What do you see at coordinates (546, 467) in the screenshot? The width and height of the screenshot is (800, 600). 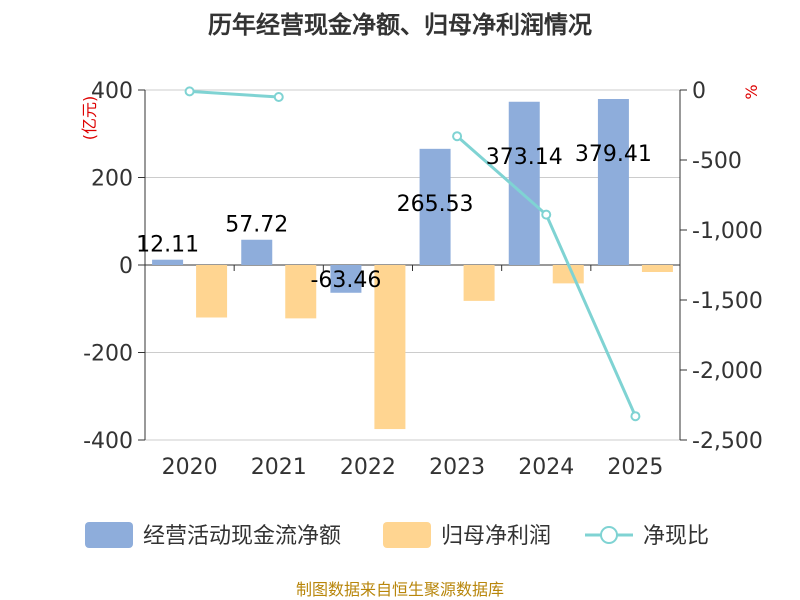 I see `x-tick-label: 2024` at bounding box center [546, 467].